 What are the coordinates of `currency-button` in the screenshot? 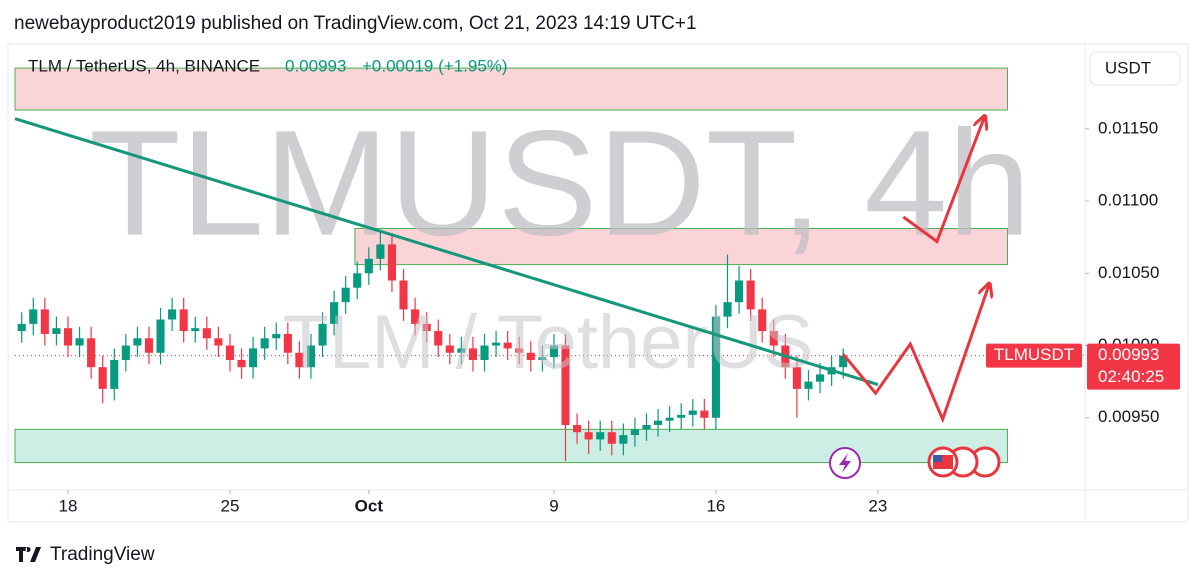 It's located at (1135, 68).